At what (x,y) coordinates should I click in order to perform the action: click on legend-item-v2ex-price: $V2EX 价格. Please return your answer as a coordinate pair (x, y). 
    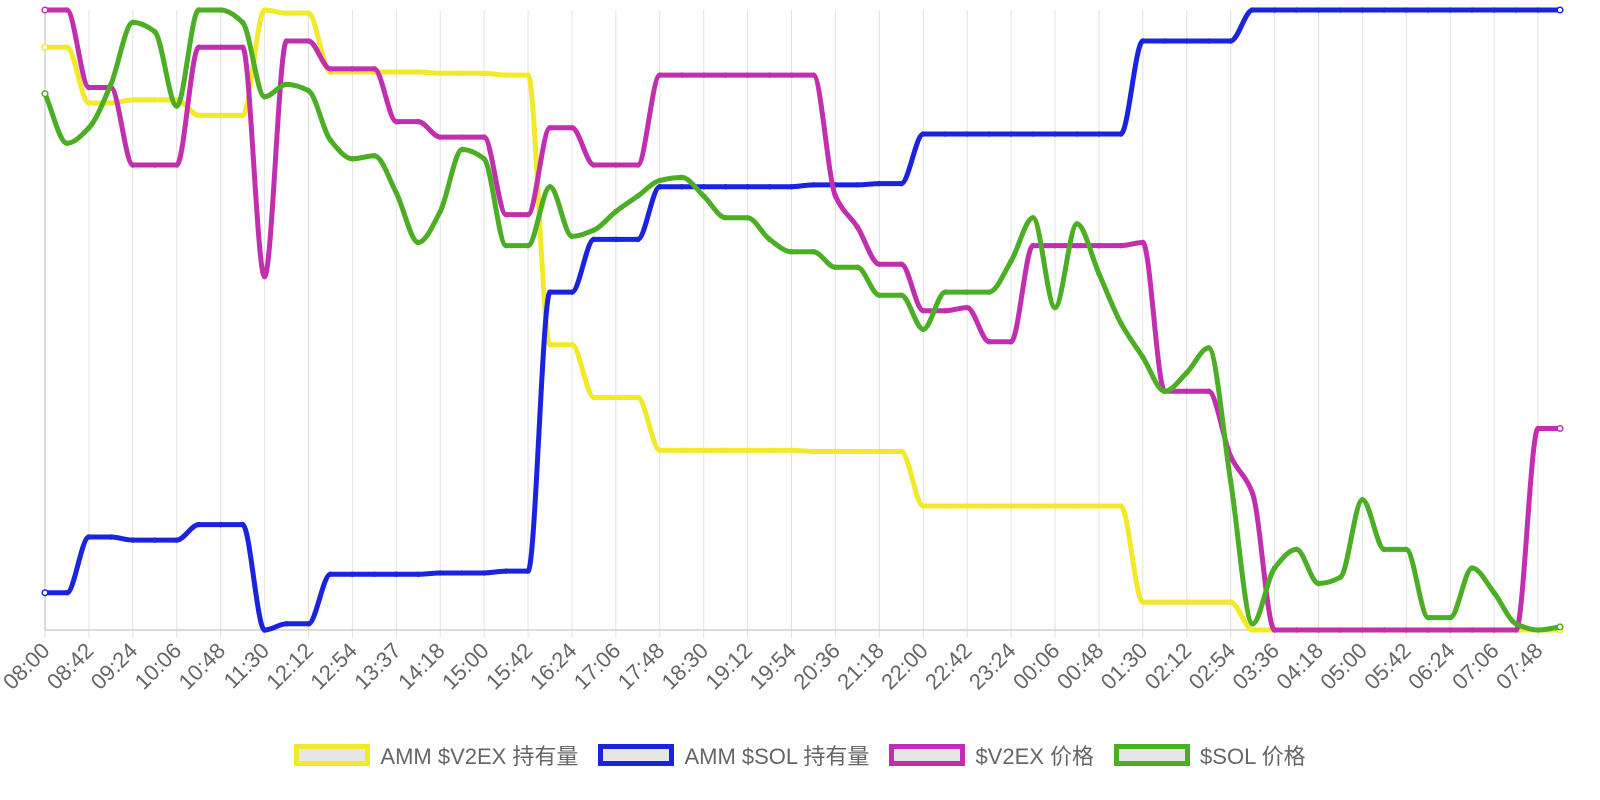
    Looking at the image, I should click on (991, 755).